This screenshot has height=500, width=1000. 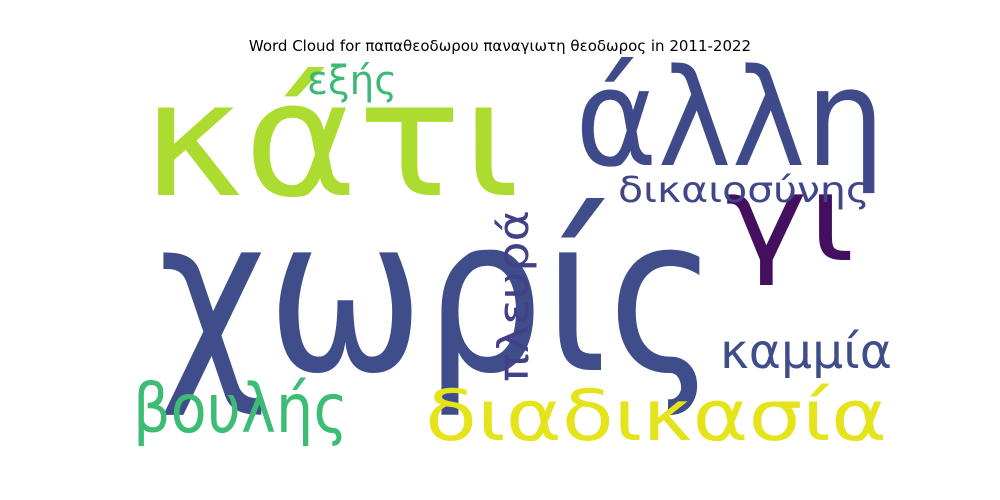 I want to click on word-alli: άλλη, so click(x=730, y=118).